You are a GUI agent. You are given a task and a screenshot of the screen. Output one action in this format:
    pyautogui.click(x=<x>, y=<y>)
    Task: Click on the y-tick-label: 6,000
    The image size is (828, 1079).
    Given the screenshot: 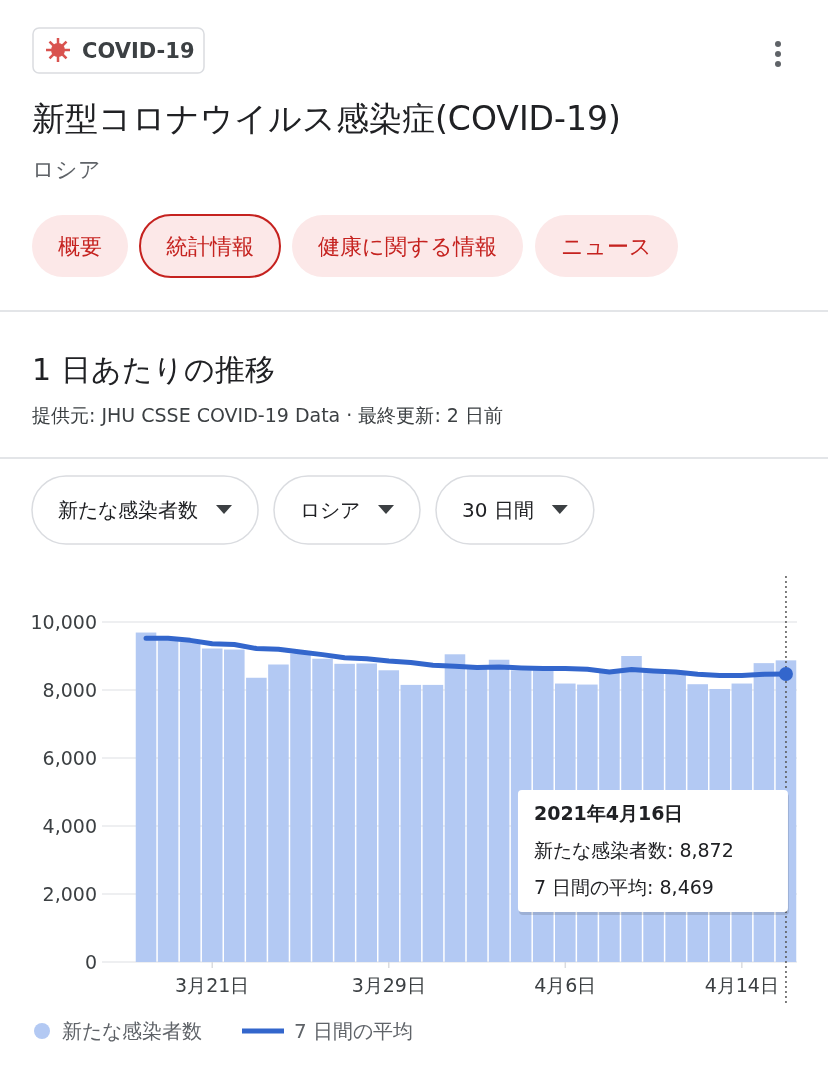 What is the action you would take?
    pyautogui.click(x=69, y=758)
    